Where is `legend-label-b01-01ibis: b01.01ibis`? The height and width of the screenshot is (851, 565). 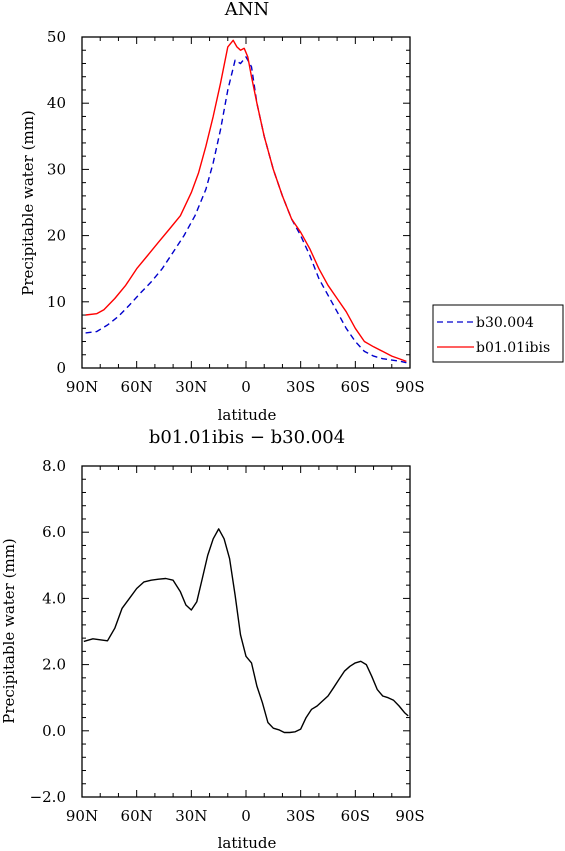
legend-label-b01-01ibis: b01.01ibis is located at coordinates (513, 348).